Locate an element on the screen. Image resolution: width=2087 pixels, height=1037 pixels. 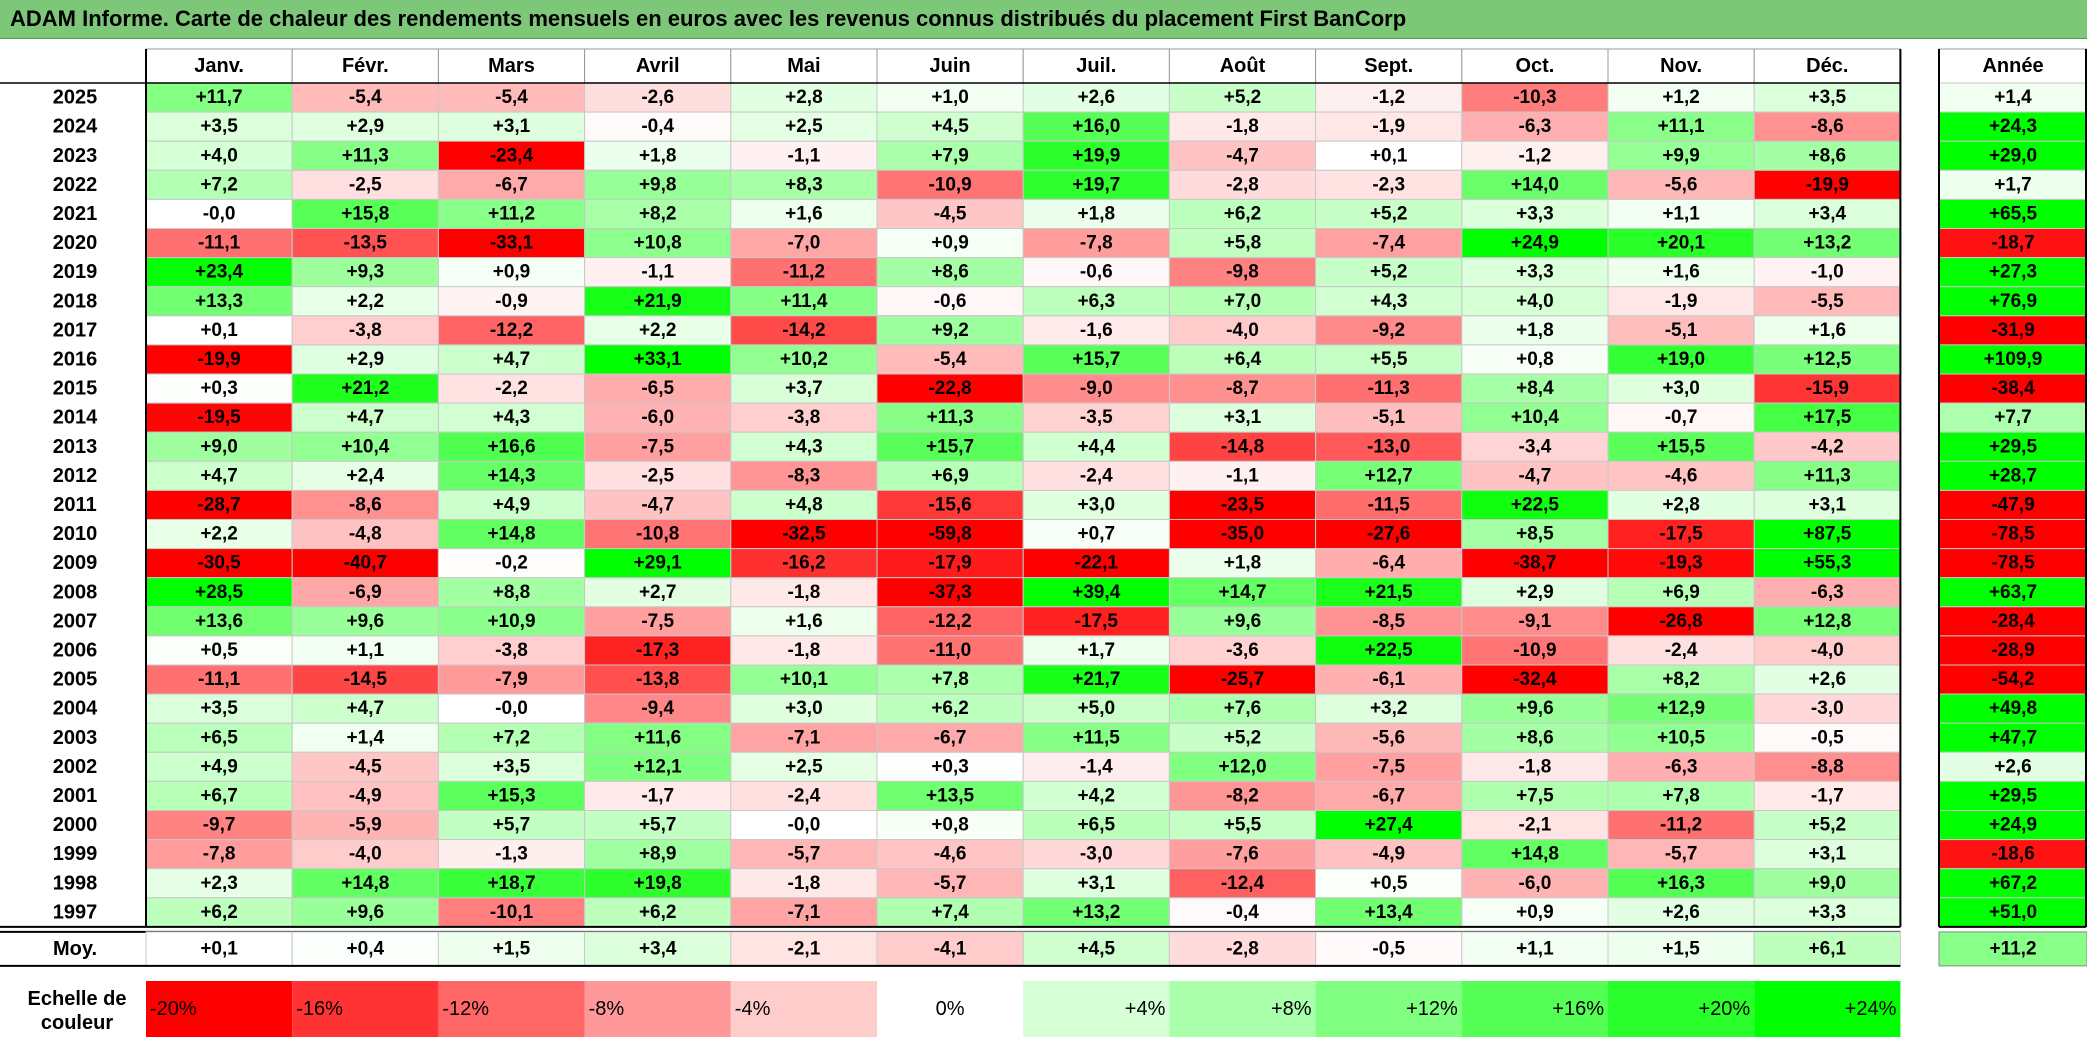
cell-value: -5,4 is located at coordinates (511, 97).